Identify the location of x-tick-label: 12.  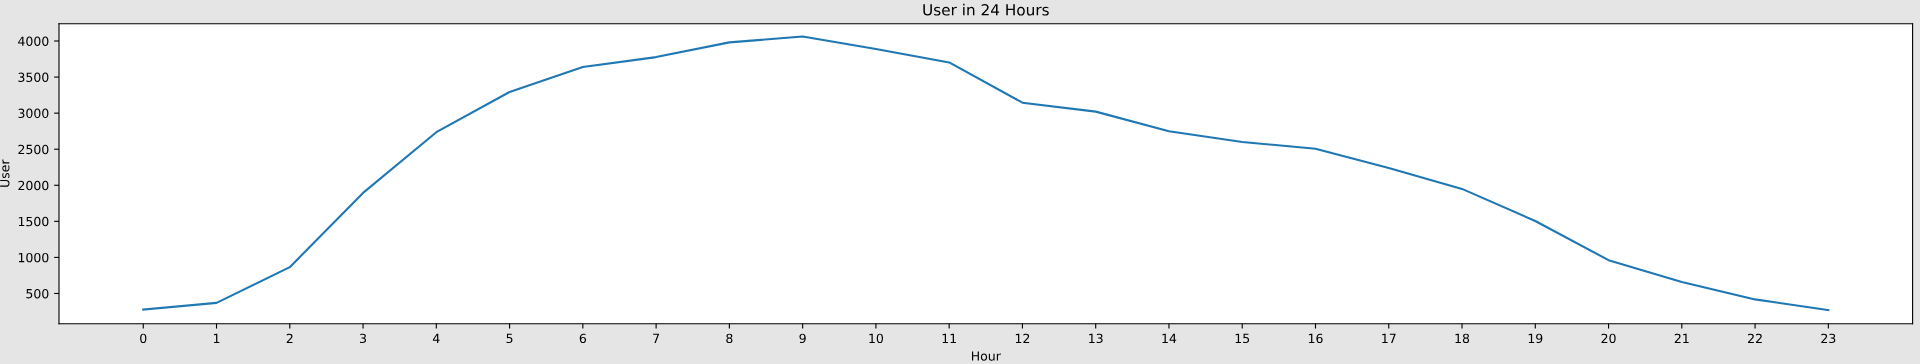
(1022, 338).